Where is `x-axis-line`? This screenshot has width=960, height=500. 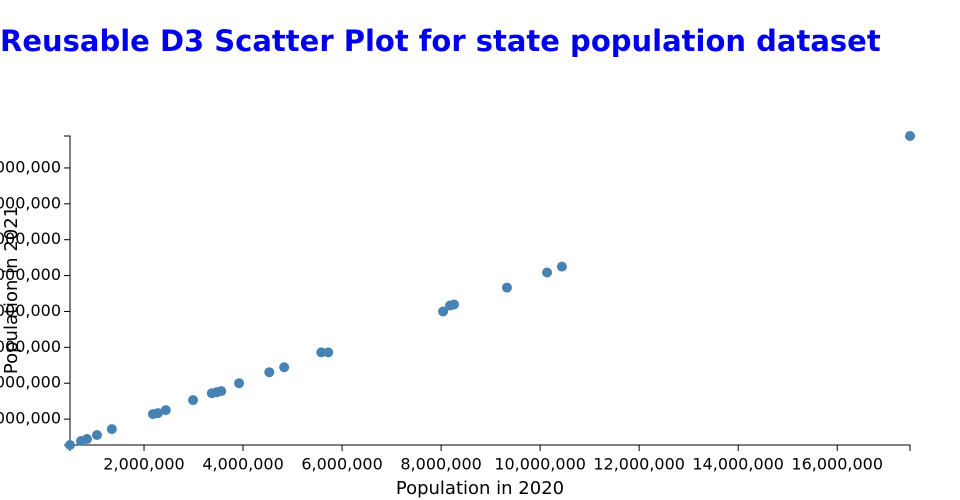
x-axis-line is located at coordinates (490, 447).